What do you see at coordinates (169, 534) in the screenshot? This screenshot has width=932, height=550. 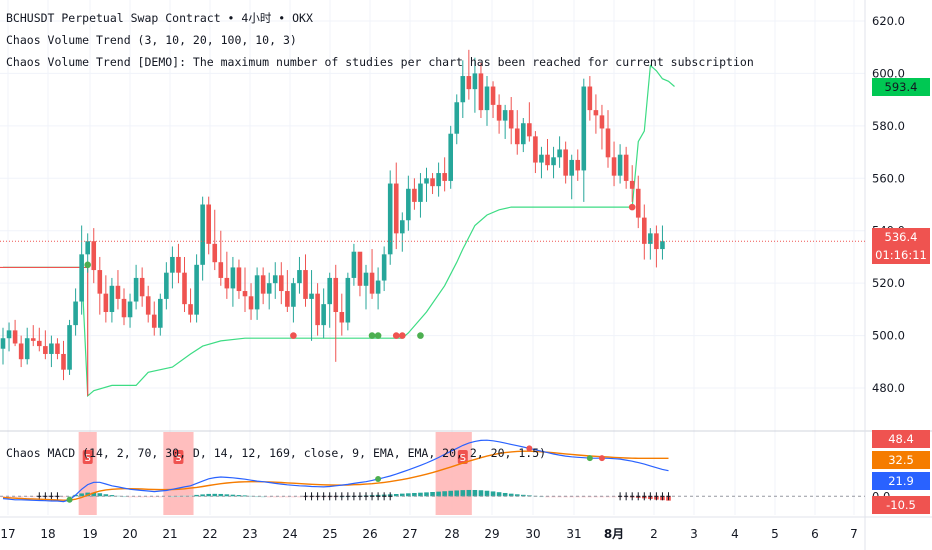 I see `x-tick-label: 21` at bounding box center [169, 534].